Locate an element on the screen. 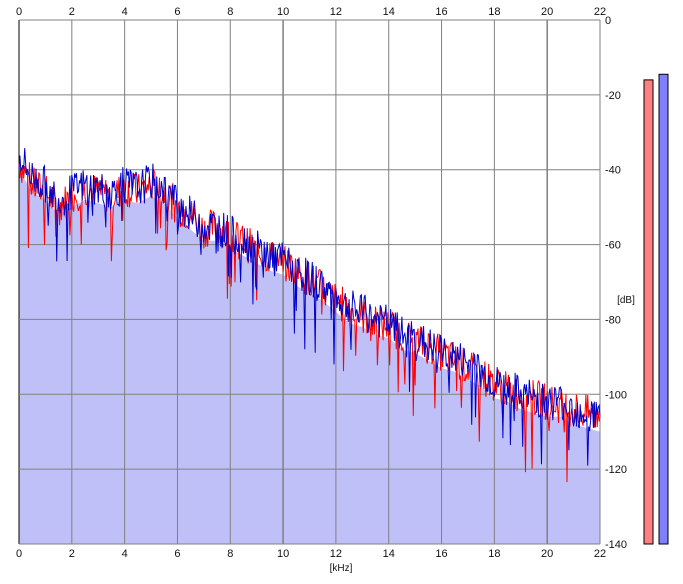 Image resolution: width=683 pixels, height=584 pixels. y-tick-label: -140 is located at coordinates (616, 545).